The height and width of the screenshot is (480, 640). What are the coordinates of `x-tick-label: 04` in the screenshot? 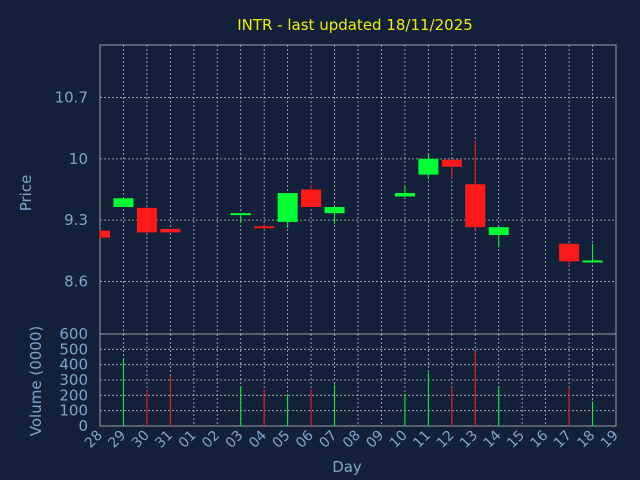 It's located at (258, 439).